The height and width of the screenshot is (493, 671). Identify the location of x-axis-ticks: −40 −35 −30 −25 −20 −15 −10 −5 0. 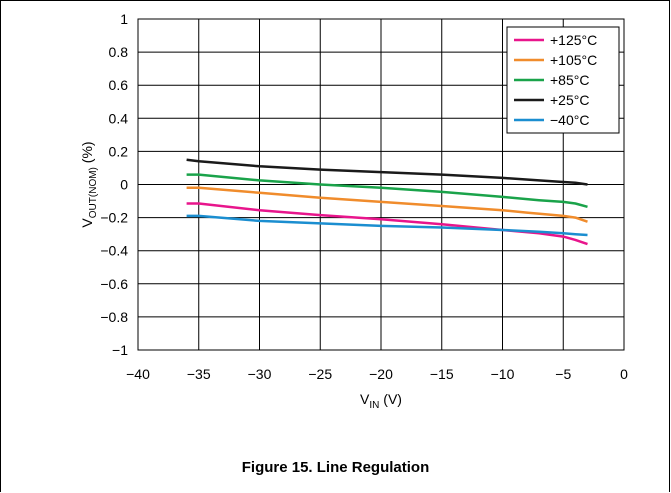
(377, 374).